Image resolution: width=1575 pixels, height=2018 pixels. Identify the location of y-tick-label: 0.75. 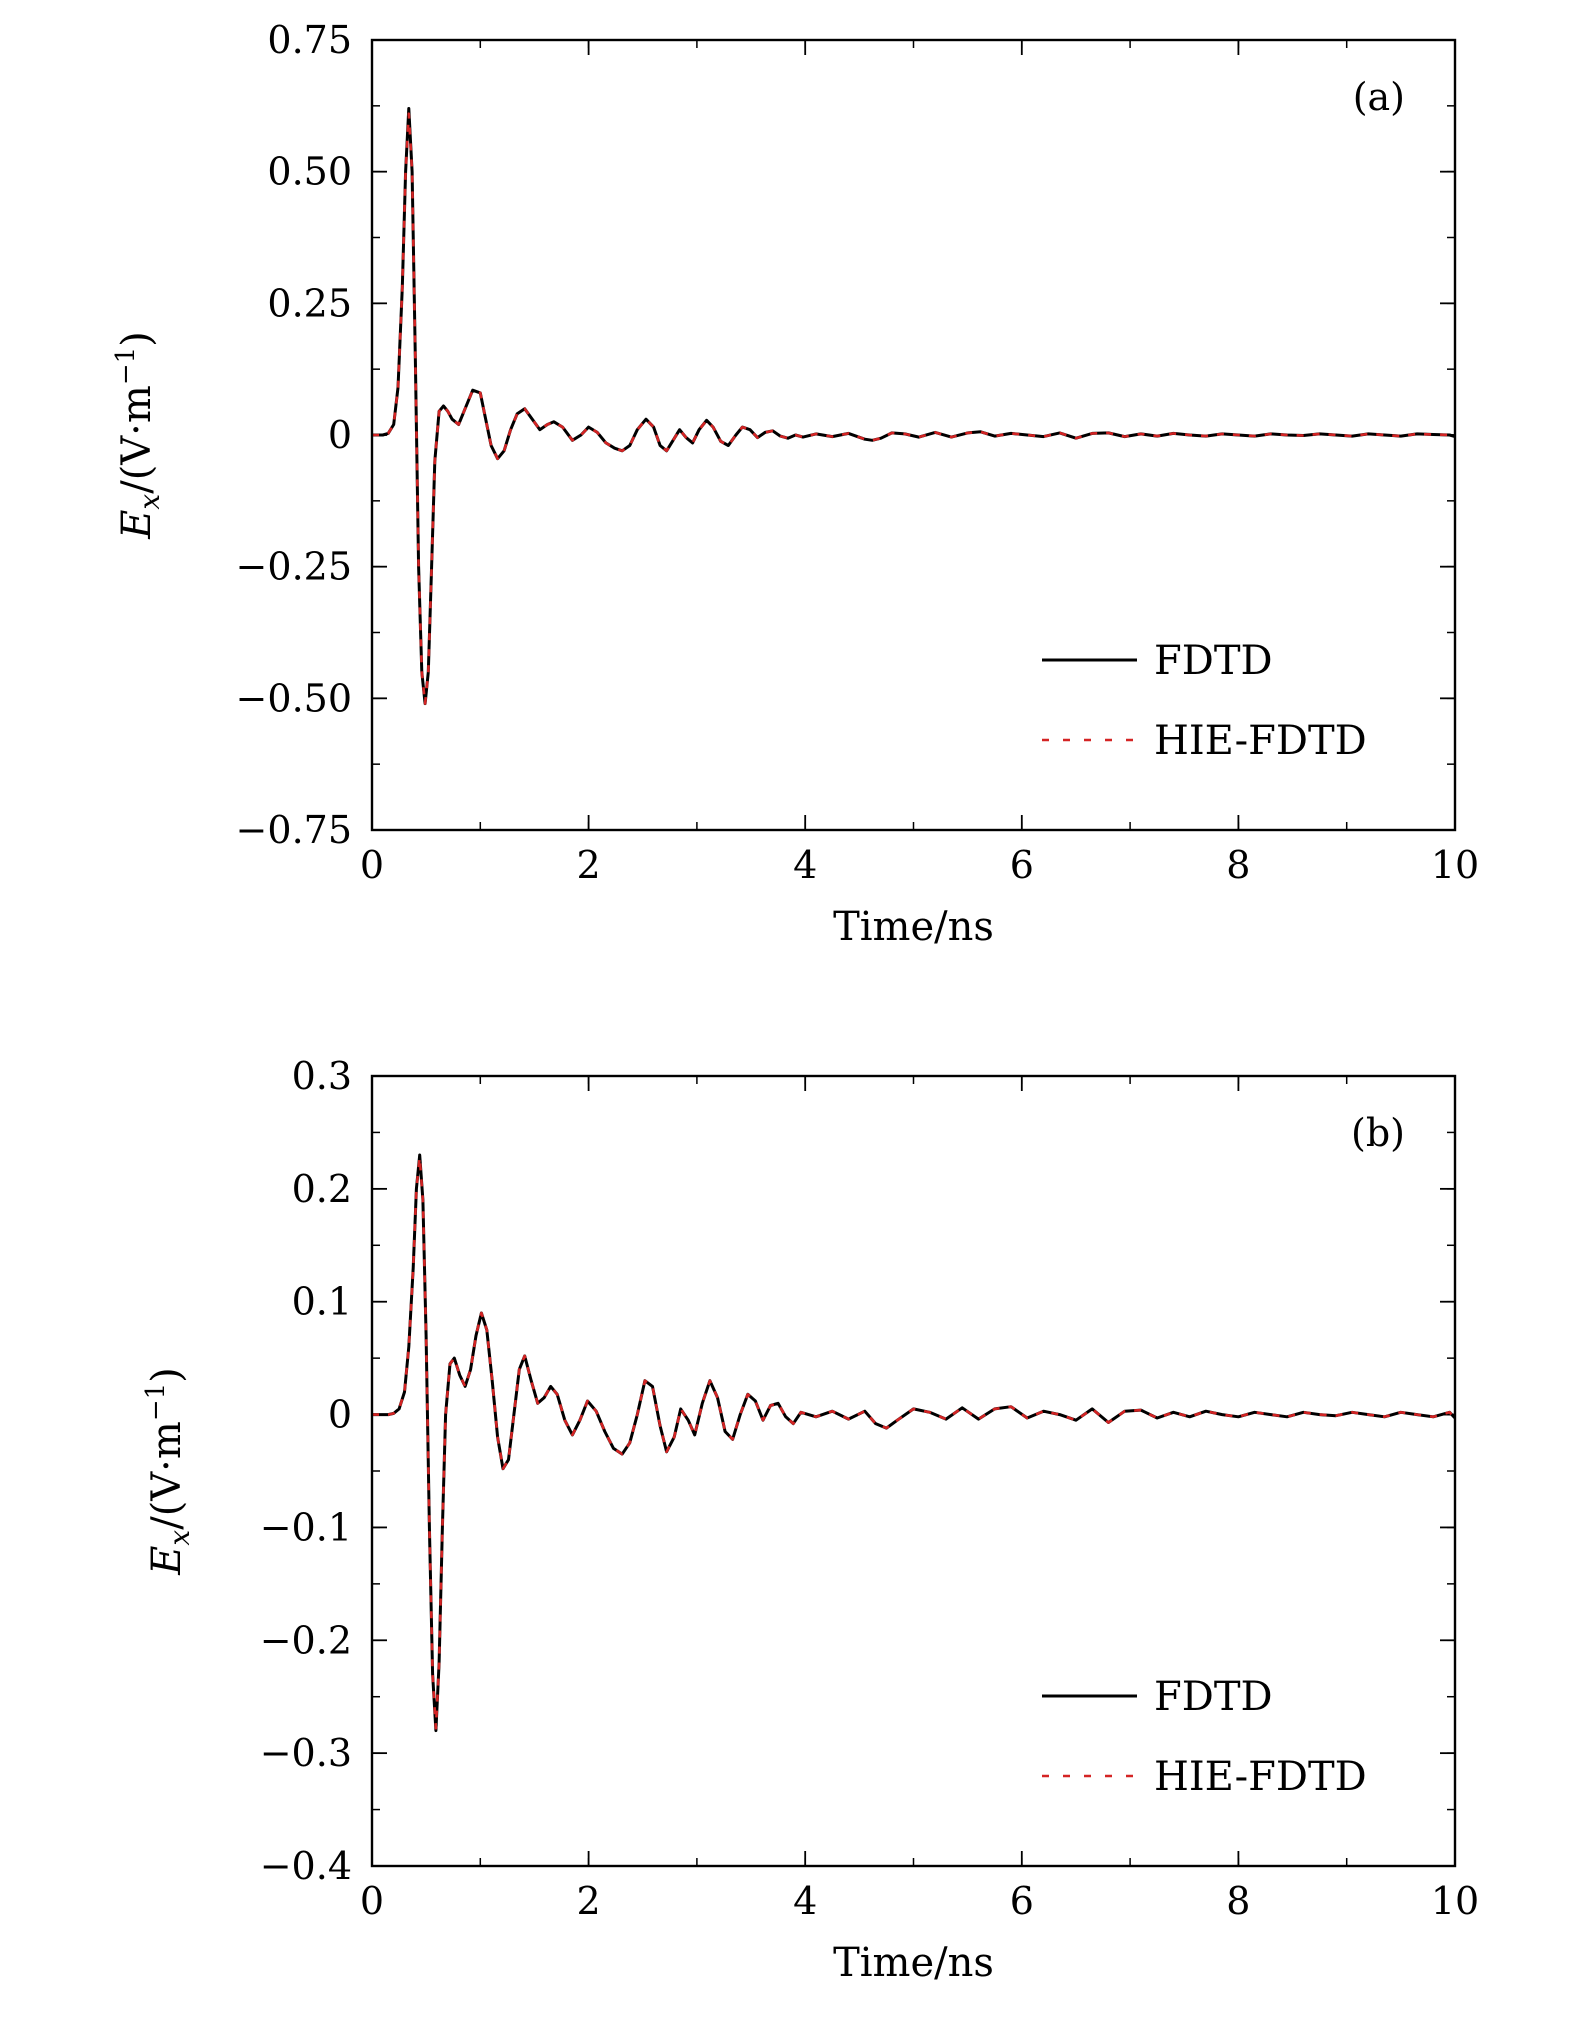
(309, 40).